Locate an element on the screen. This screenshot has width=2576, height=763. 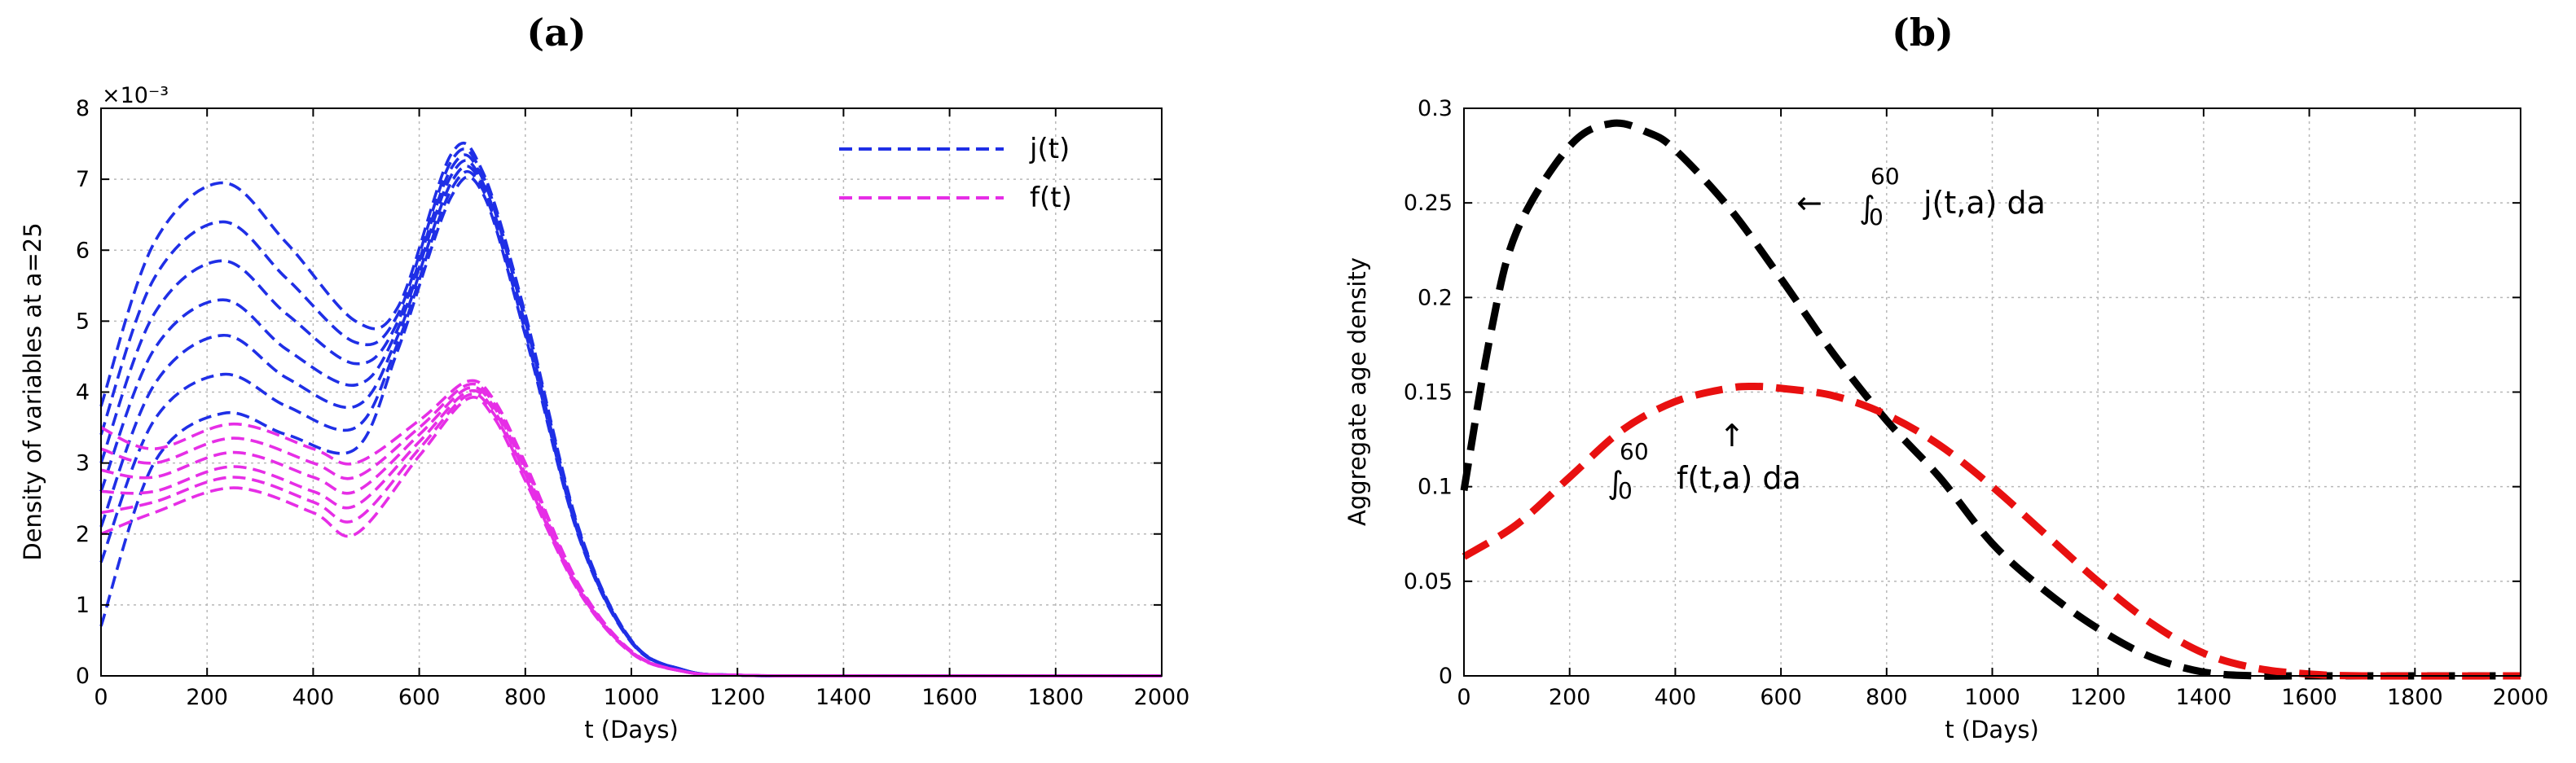
panel-b-x-tick-label: 0 is located at coordinates (1463, 697).